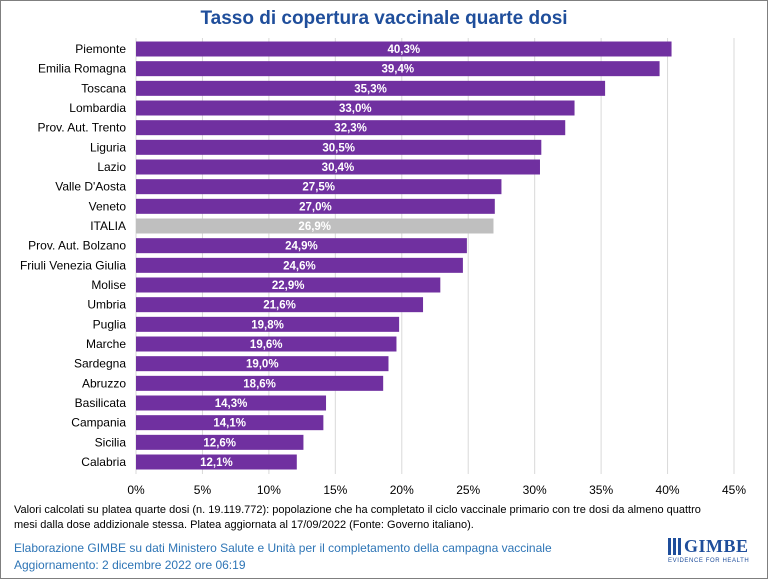 This screenshot has width=768, height=579. I want to click on category-label: Abruzzo, so click(104, 383).